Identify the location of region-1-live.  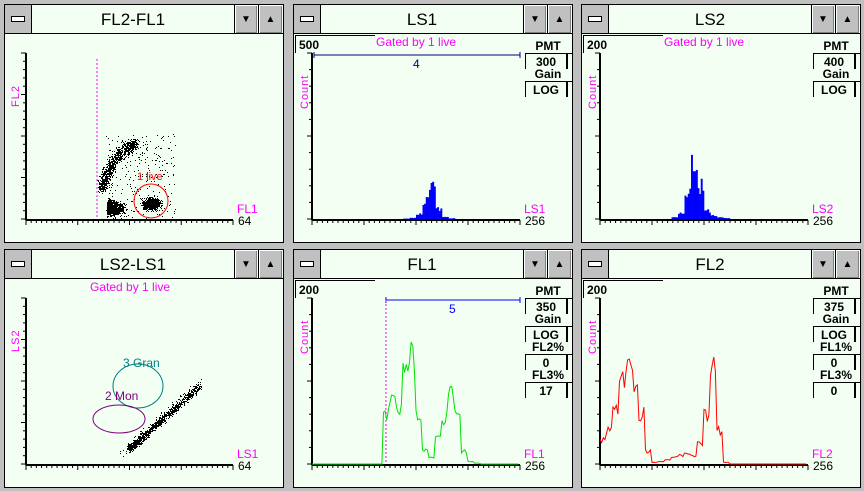
(151, 201).